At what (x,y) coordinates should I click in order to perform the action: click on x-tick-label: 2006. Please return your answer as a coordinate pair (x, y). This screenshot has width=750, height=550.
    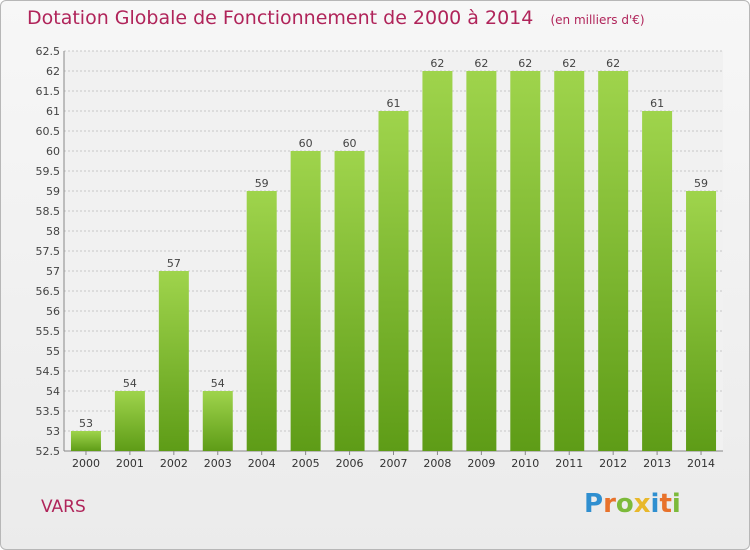
    Looking at the image, I should click on (350, 463).